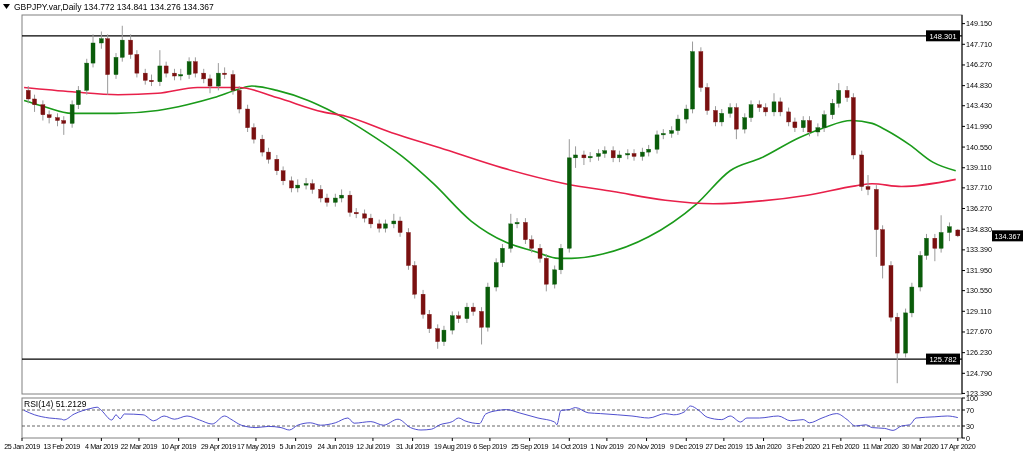 The width and height of the screenshot is (1024, 456). Describe the element at coordinates (55, 404) in the screenshot. I see `chart-title: RSI(14) 51.2129` at that location.